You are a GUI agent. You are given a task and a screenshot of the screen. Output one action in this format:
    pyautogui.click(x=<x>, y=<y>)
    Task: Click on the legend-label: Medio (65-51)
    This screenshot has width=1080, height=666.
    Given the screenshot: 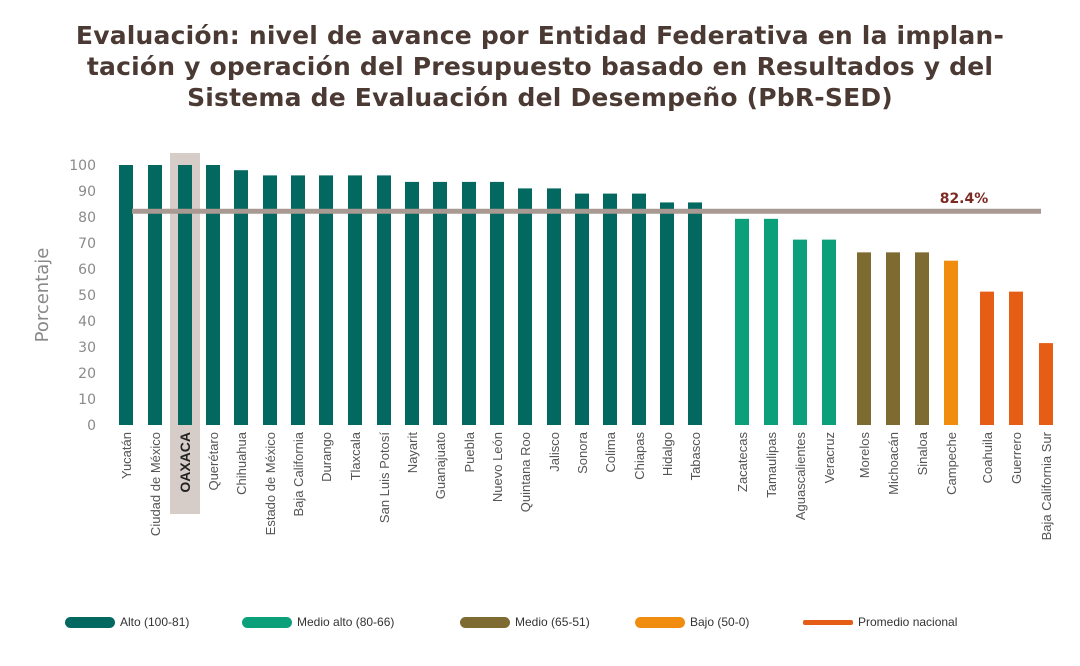 What is the action you would take?
    pyautogui.click(x=552, y=622)
    